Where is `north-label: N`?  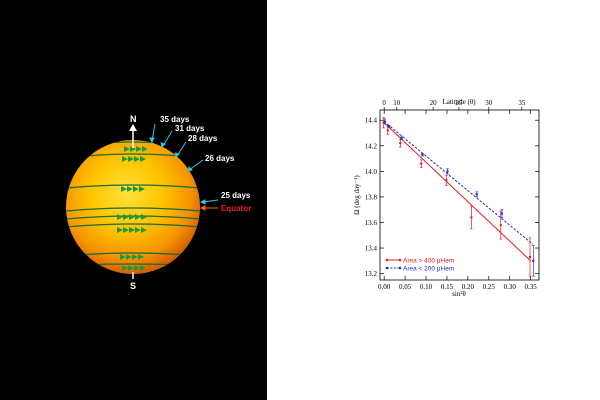 north-label: N is located at coordinates (133, 119).